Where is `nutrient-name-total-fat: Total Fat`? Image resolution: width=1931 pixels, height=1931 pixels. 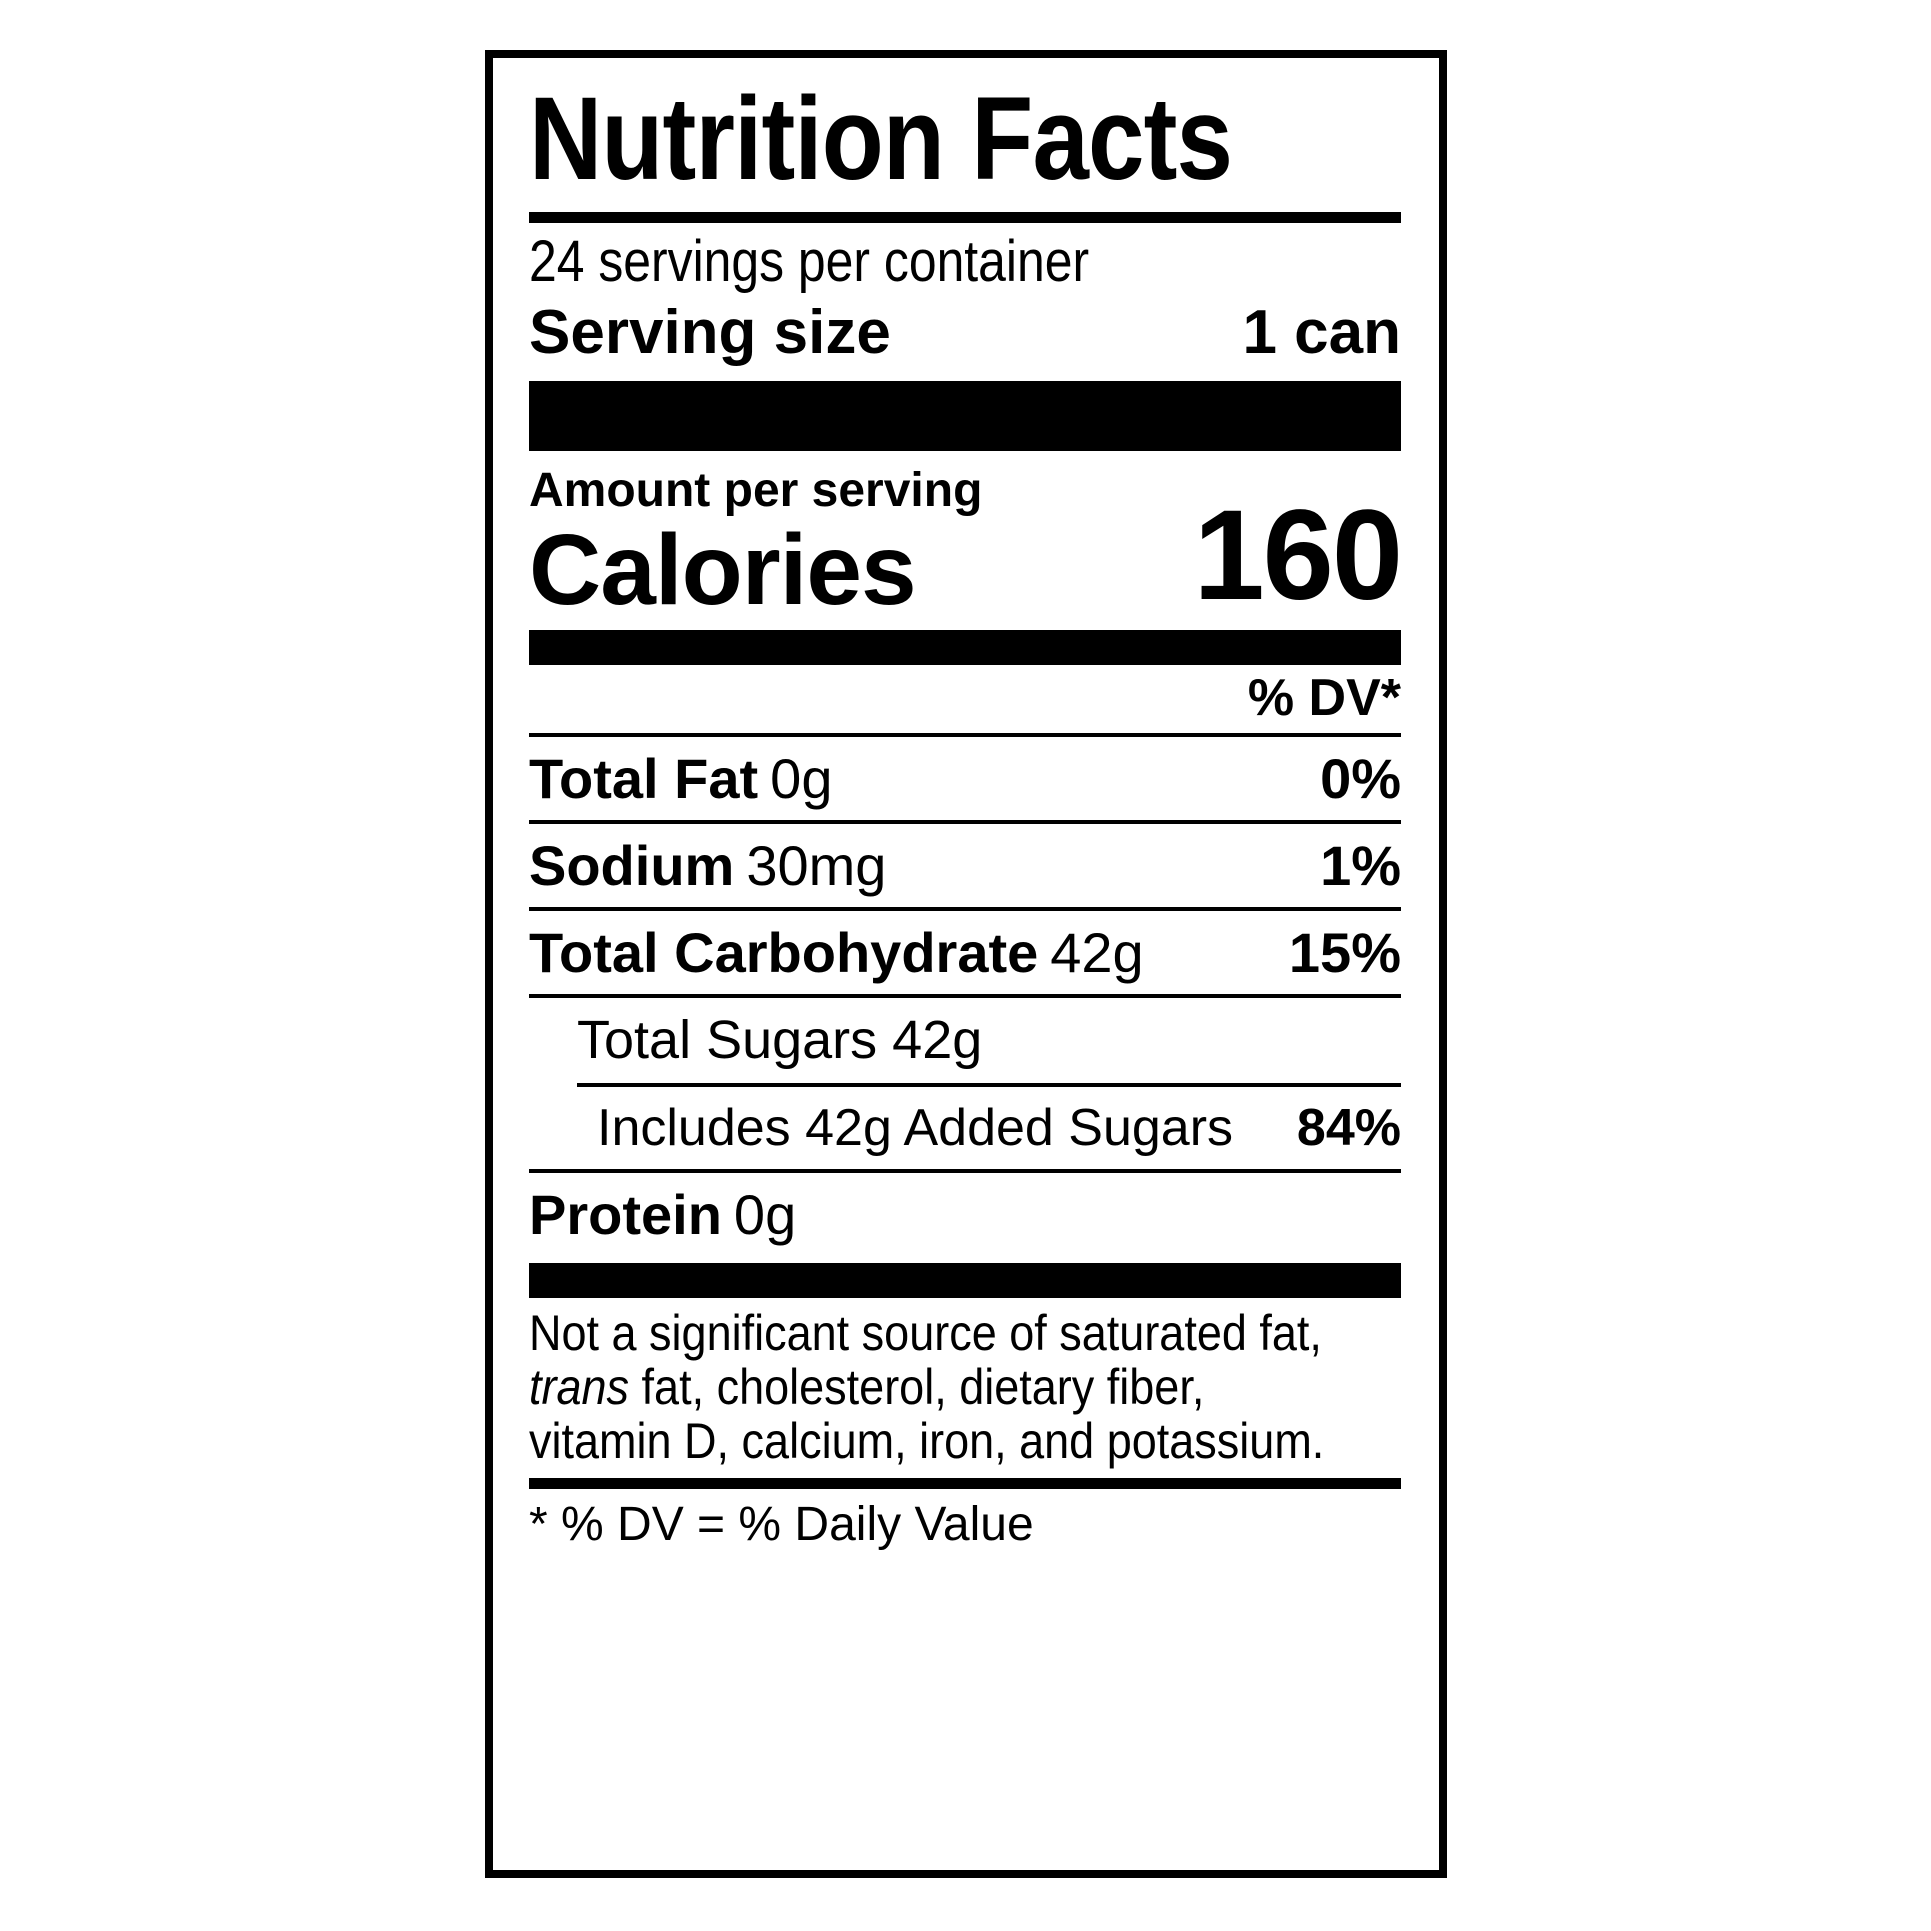 nutrient-name-total-fat: Total Fat is located at coordinates (644, 778).